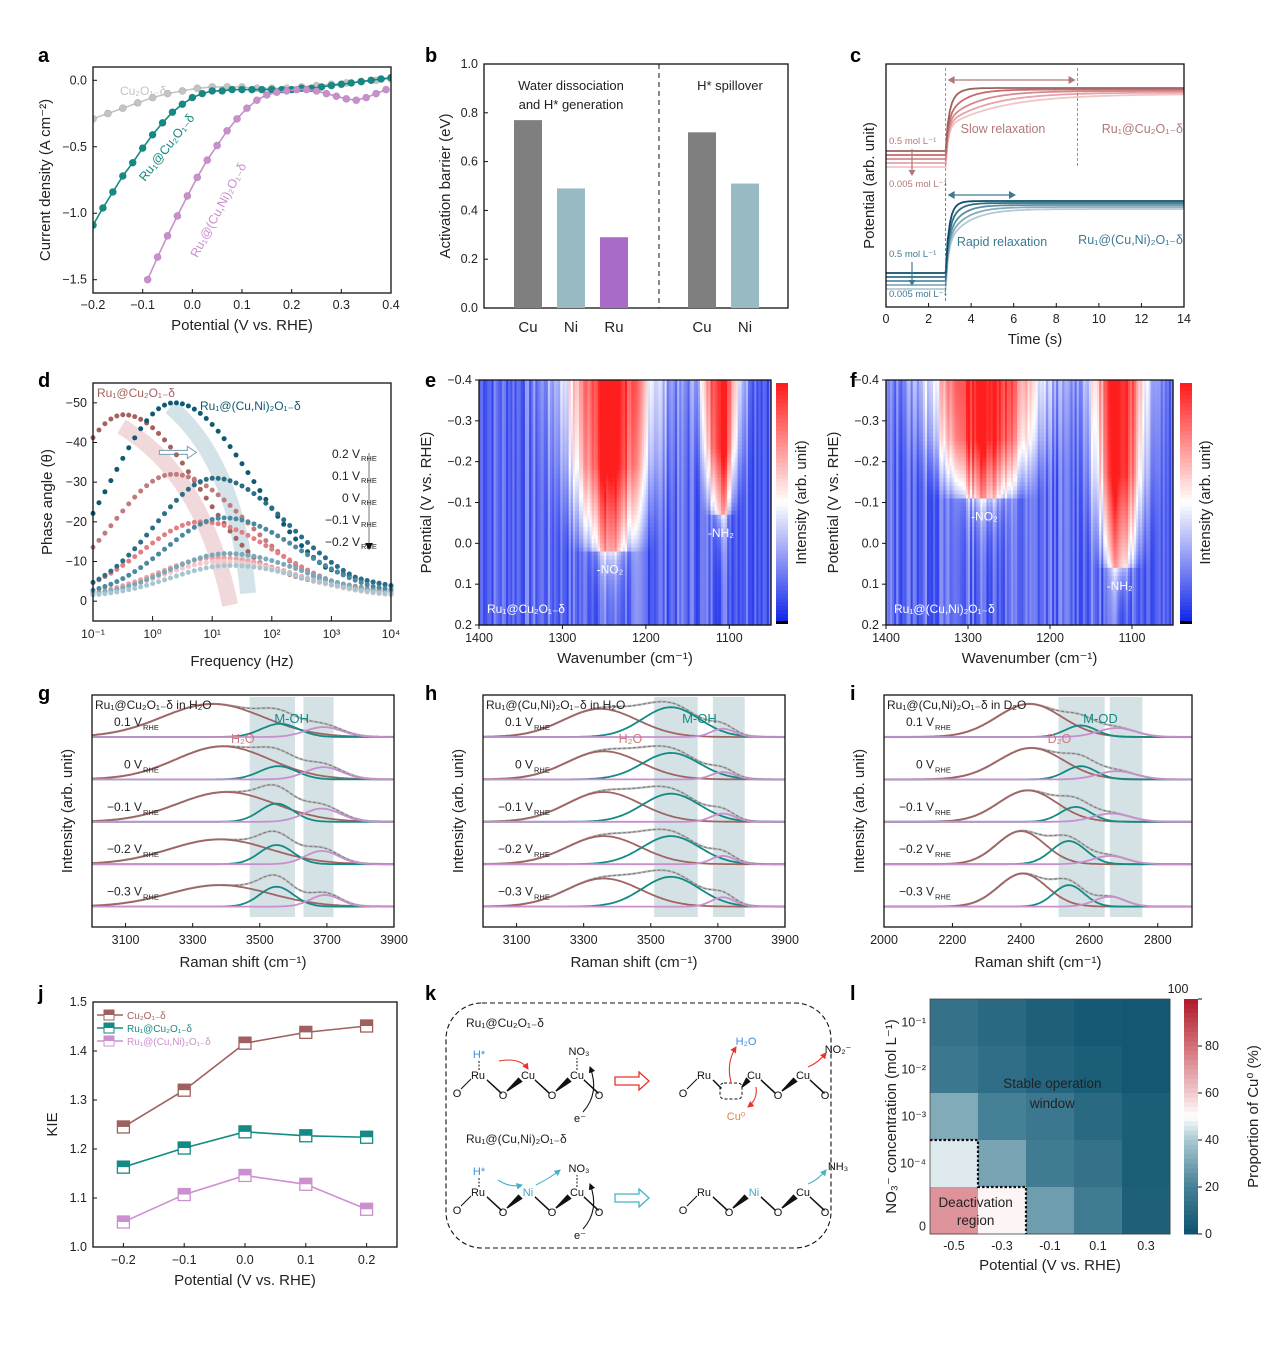 The image size is (1270, 1345). Describe the element at coordinates (571, 248) in the screenshot. I see `bar` at that location.